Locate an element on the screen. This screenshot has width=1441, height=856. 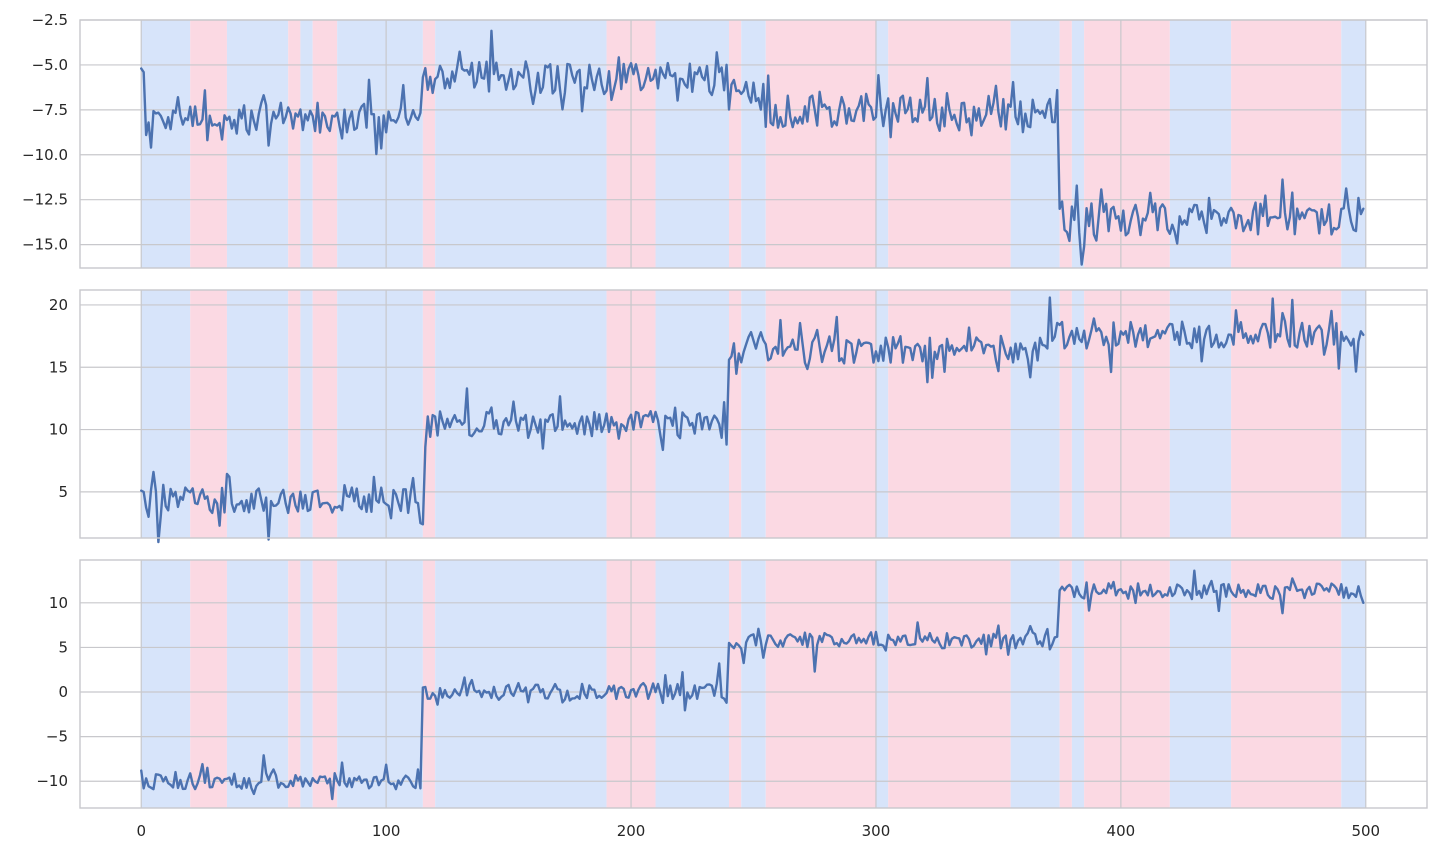
y-tick-label: 0 is located at coordinates (63, 692).